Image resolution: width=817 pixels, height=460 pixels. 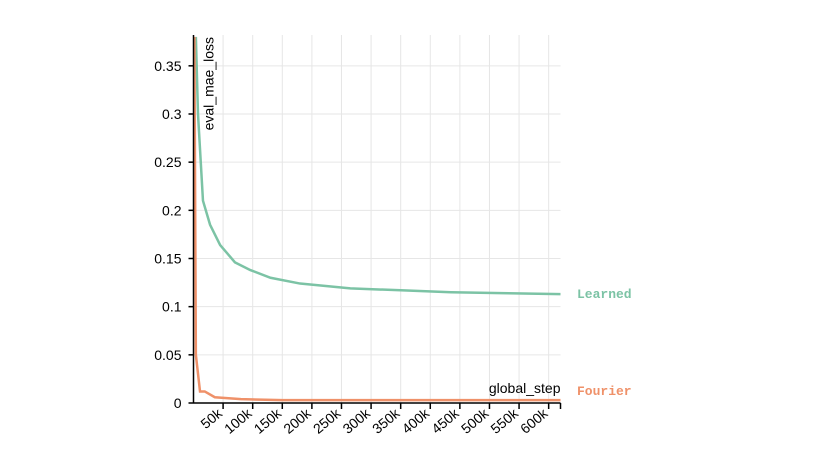 What do you see at coordinates (167, 66) in the screenshot?
I see `y-tick-label: 0.35` at bounding box center [167, 66].